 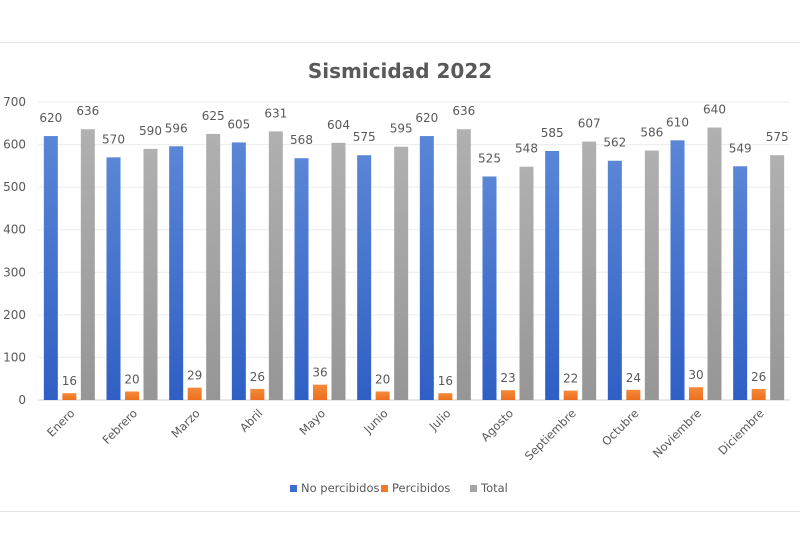 What do you see at coordinates (312, 422) in the screenshot?
I see `x-tick-label: Mayo` at bounding box center [312, 422].